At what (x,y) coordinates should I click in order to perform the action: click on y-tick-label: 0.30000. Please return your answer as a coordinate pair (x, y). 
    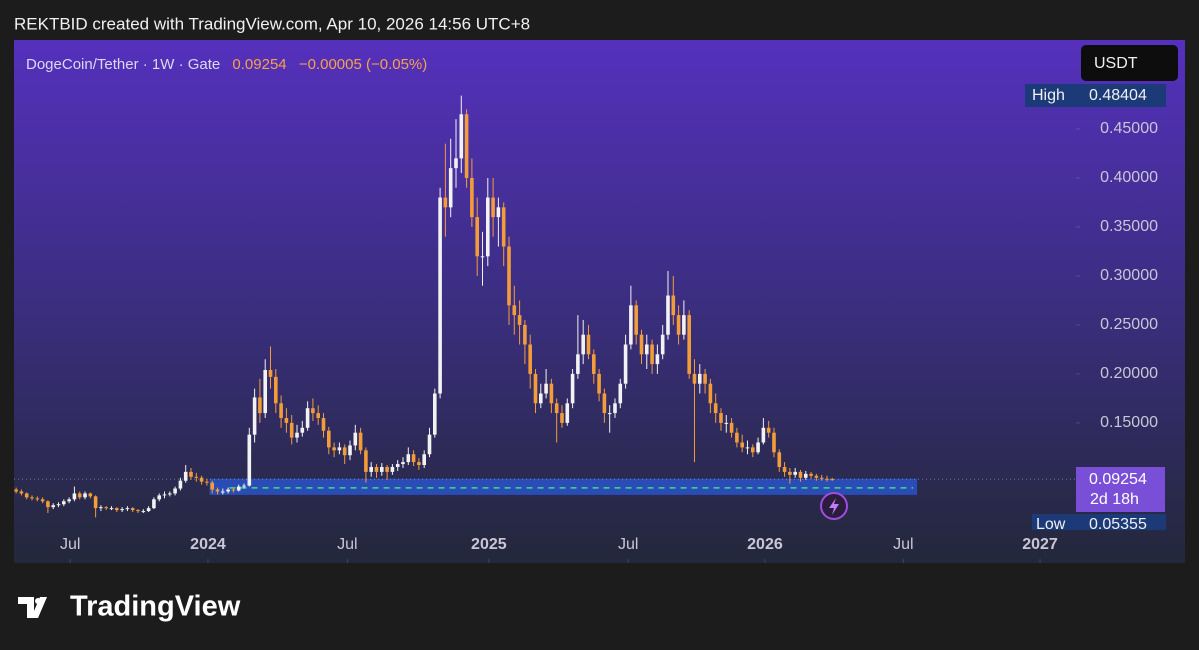
    Looking at the image, I should click on (1129, 275).